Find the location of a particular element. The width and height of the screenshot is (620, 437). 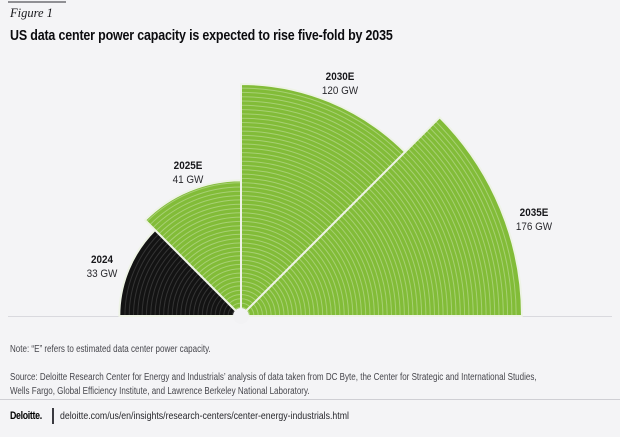

wedge-2025E is located at coordinates (193, 248).